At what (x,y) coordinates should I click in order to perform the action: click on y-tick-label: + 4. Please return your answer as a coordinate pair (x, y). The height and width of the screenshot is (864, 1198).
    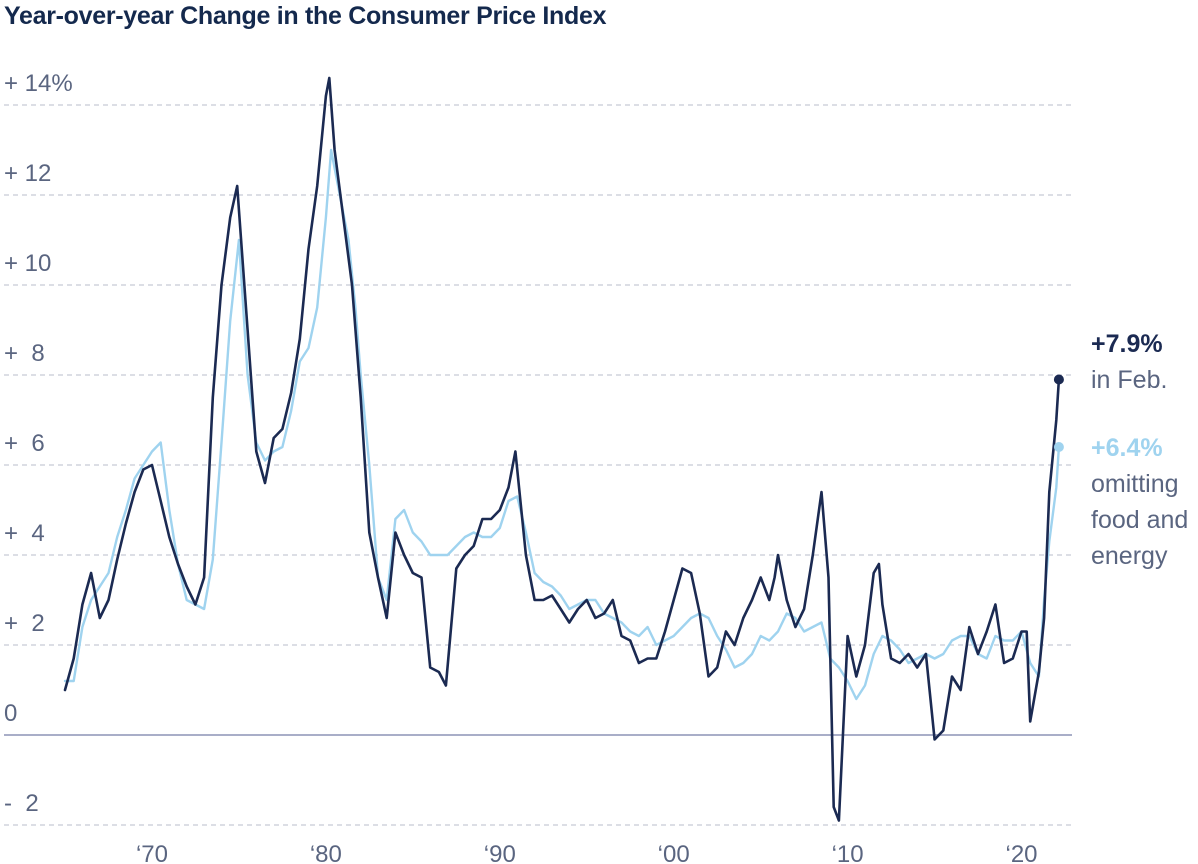
    Looking at the image, I should click on (24, 533).